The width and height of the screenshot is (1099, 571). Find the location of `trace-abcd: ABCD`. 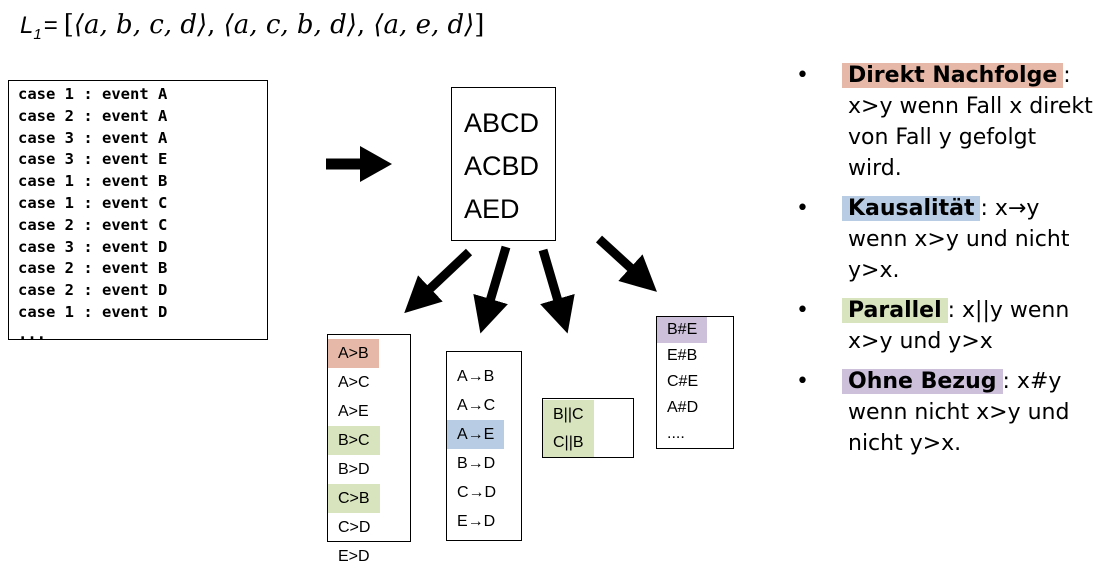

trace-abcd: ABCD is located at coordinates (502, 123).